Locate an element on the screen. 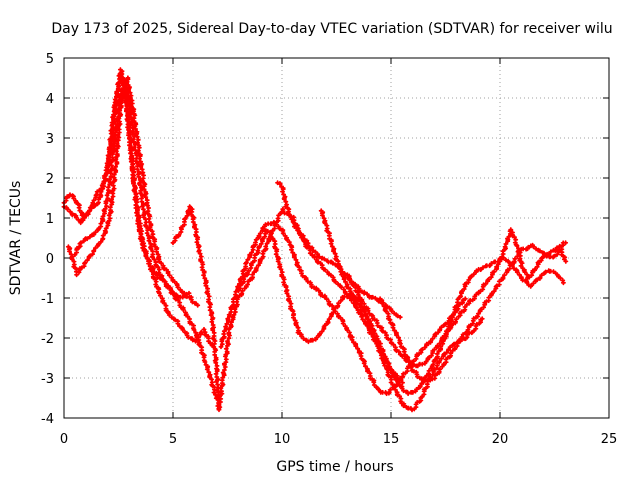 This screenshot has height=480, width=640. y-tick-label: 1 is located at coordinates (50, 219).